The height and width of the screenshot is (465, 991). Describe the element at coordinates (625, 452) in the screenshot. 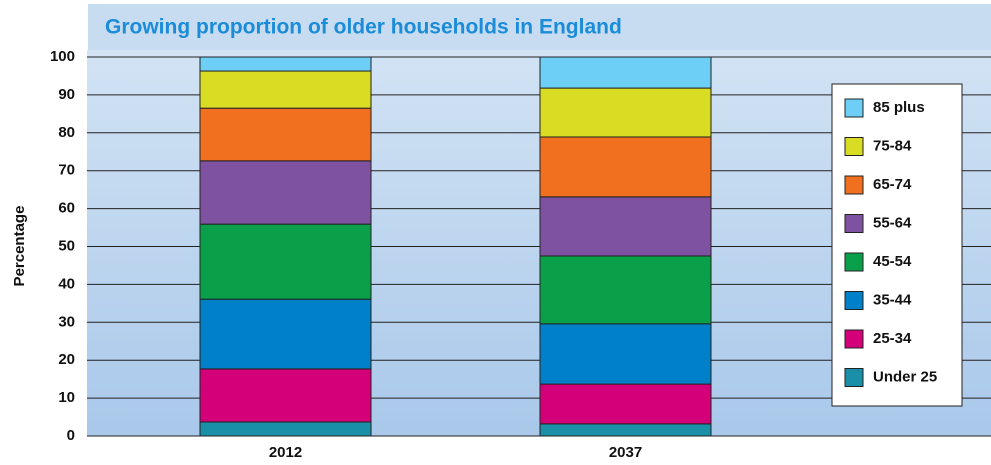

I see `x-tick-label: 2037` at that location.